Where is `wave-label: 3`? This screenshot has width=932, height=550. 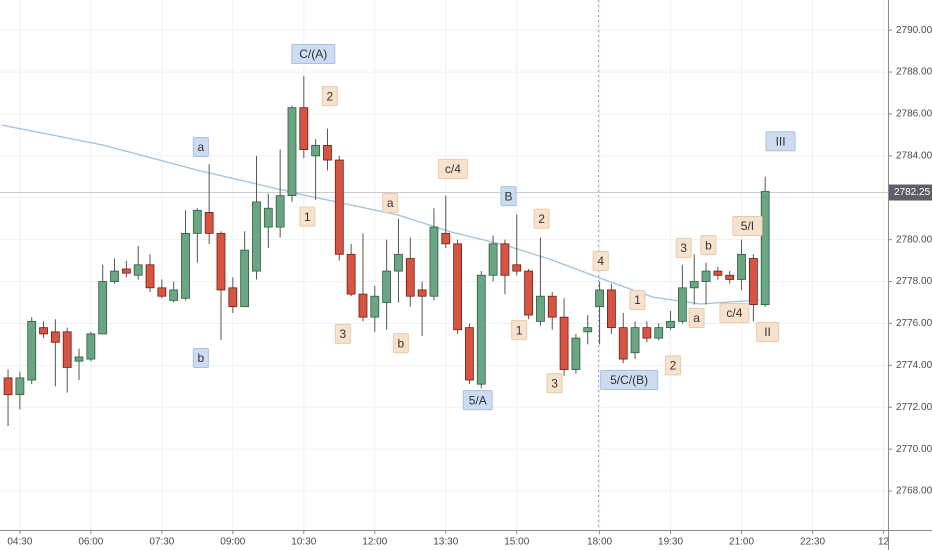 wave-label: 3 is located at coordinates (343, 334).